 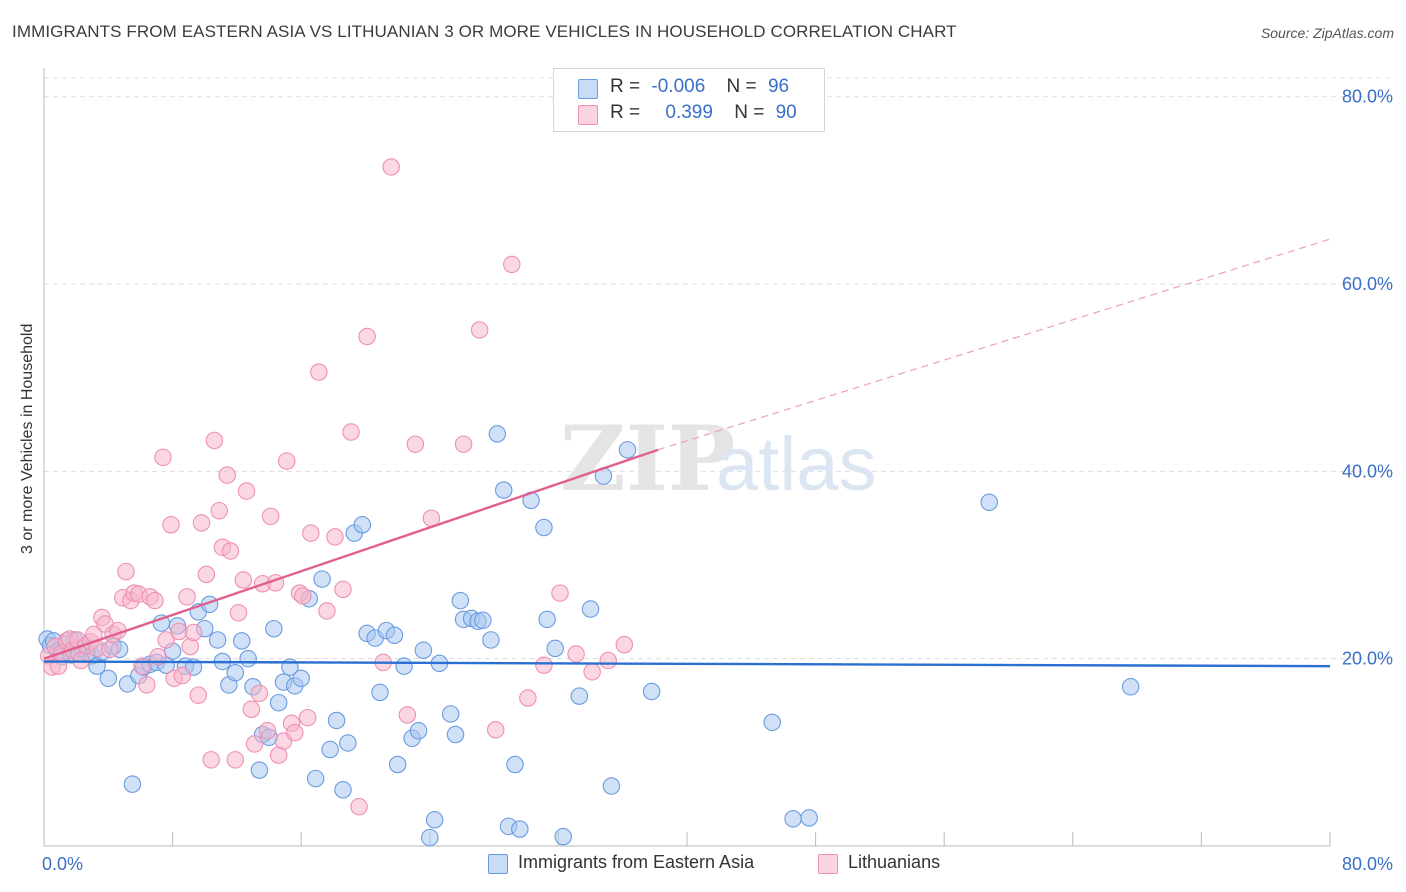 What do you see at coordinates (689, 112) in the screenshot?
I see `r-value: 0.399` at bounding box center [689, 112].